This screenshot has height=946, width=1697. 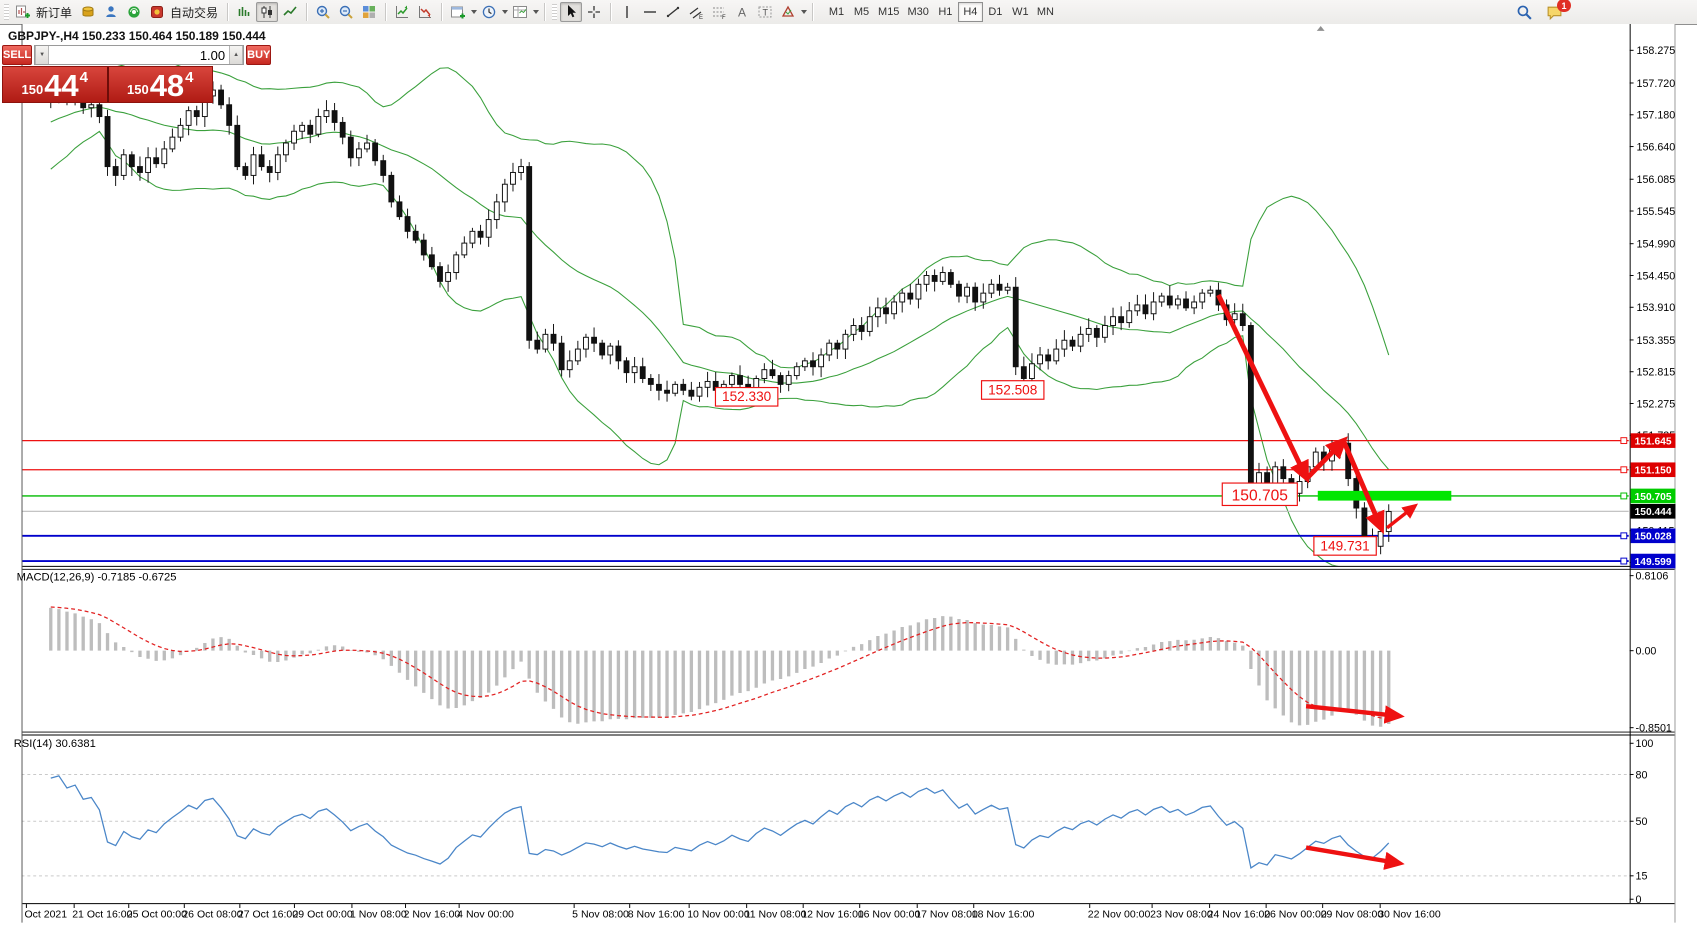 I want to click on svg-text: 27 Oct 16:00, so click(x=268, y=915).